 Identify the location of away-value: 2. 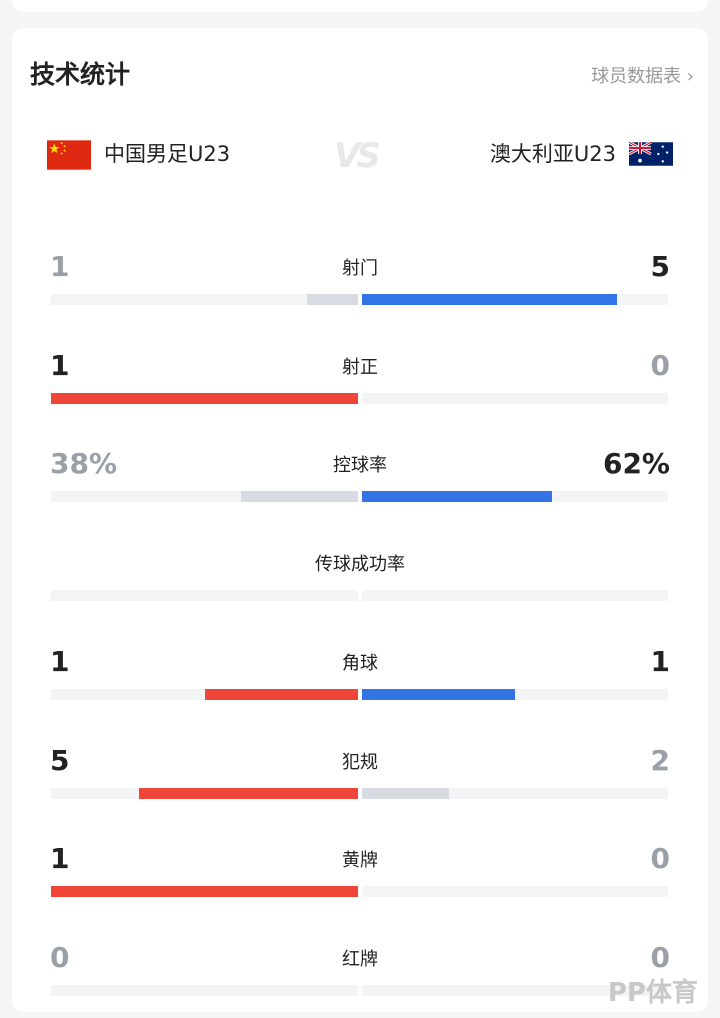
(660, 760).